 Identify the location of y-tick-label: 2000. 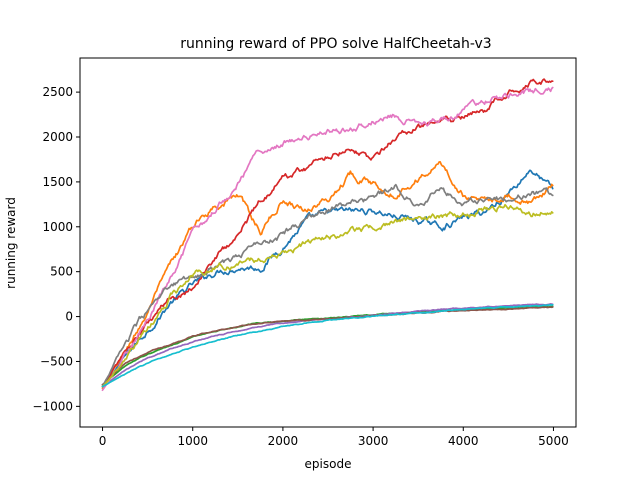
(57, 137).